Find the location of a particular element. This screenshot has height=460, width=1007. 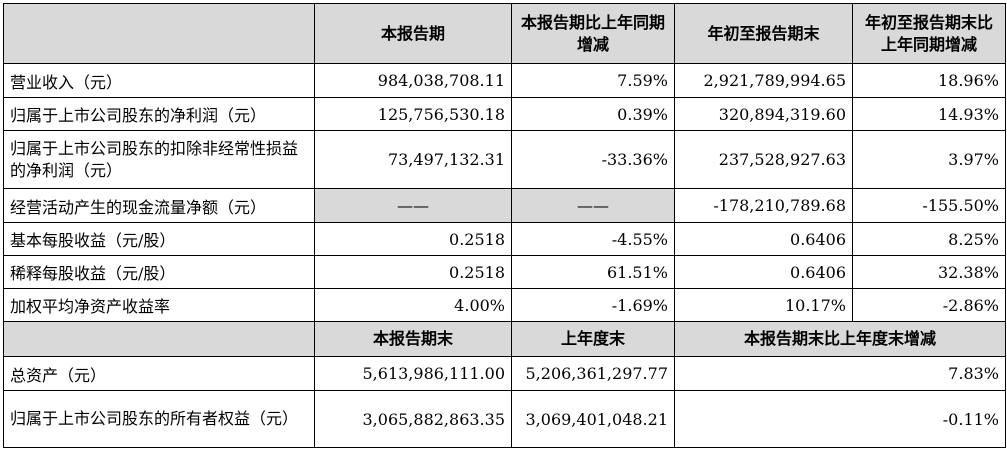

row-label: 归属于上市公司股东的所有者权益（元） is located at coordinates (159, 419).